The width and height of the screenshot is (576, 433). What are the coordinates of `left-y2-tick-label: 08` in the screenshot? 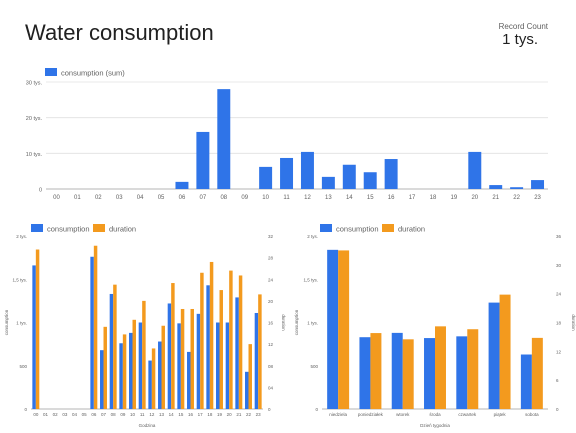 It's located at (271, 366).